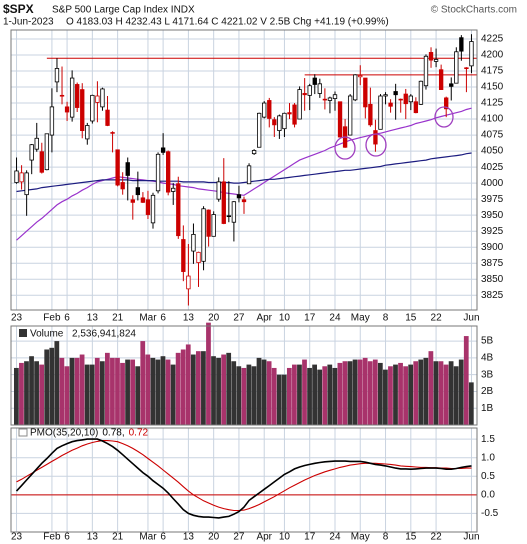 This screenshot has width=527, height=544. Describe the element at coordinates (47, 334) in the screenshot. I see `legend-label: Volume` at that location.